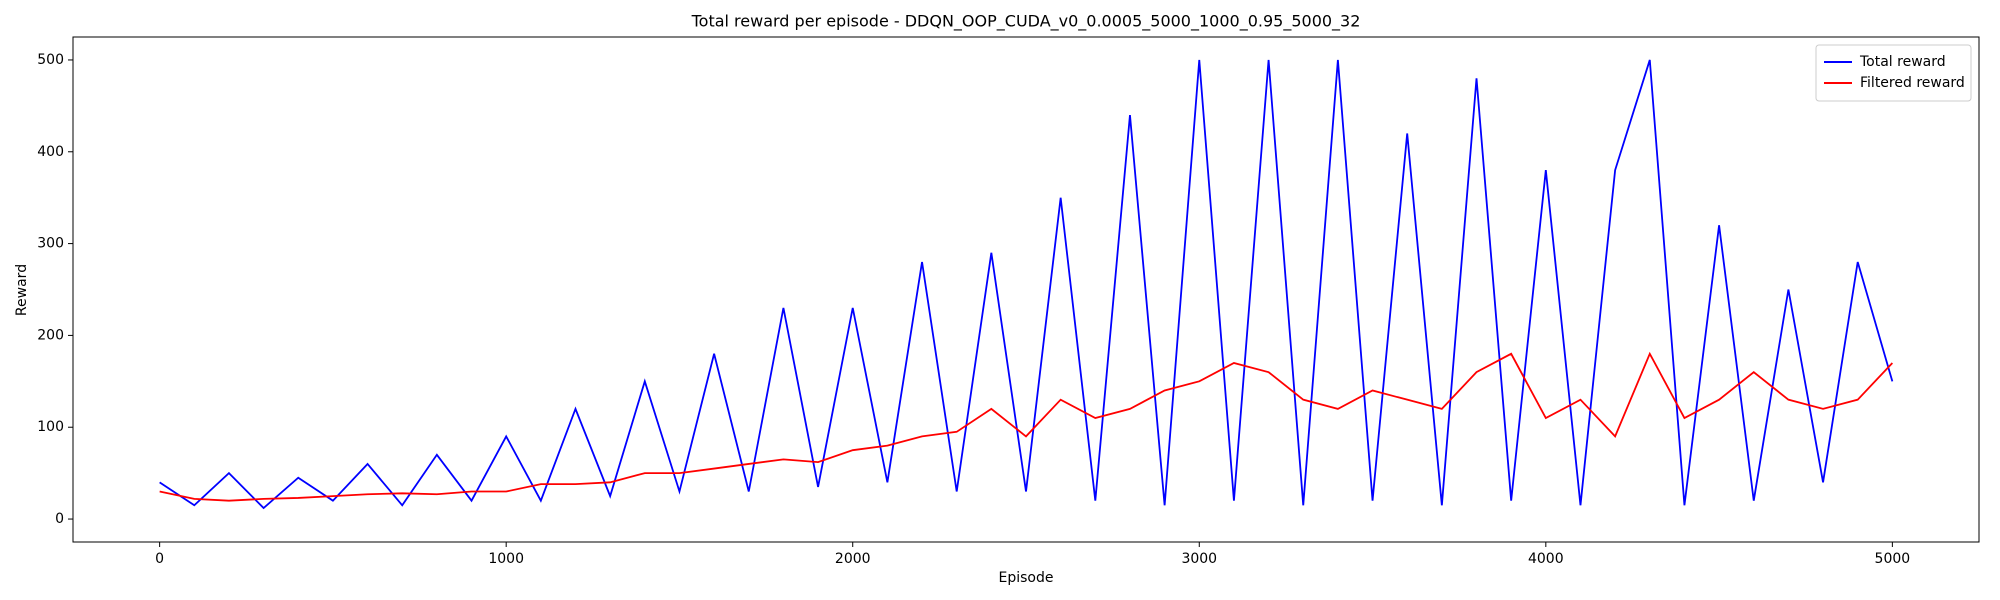  What do you see at coordinates (1026, 578) in the screenshot?
I see `x-axis-label: Episode` at bounding box center [1026, 578].